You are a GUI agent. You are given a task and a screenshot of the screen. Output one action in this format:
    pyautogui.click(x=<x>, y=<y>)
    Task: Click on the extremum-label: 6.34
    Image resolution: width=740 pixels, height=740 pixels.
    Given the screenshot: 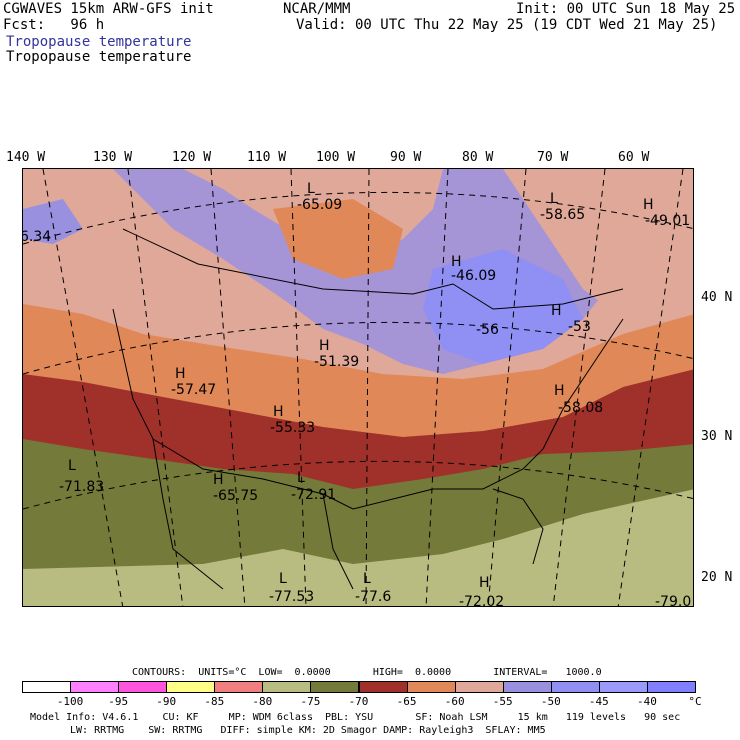 What is the action you would take?
    pyautogui.click(x=37, y=237)
    